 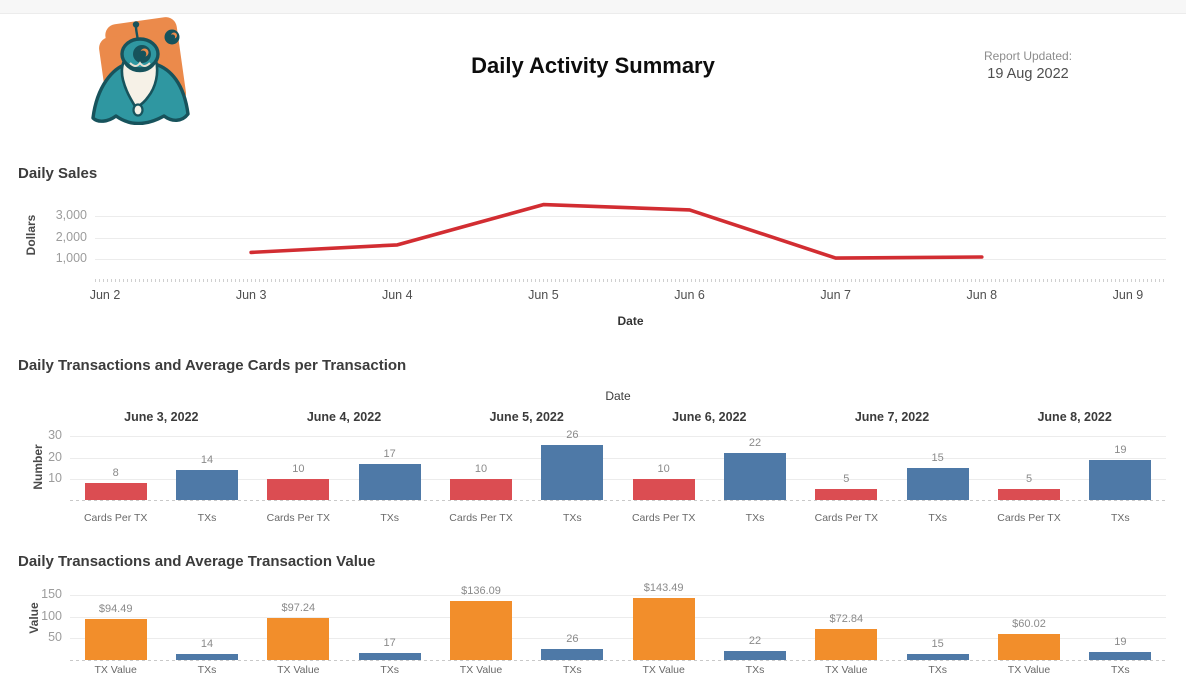 What do you see at coordinates (115, 473) in the screenshot?
I see `bar-value-label: 8` at bounding box center [115, 473].